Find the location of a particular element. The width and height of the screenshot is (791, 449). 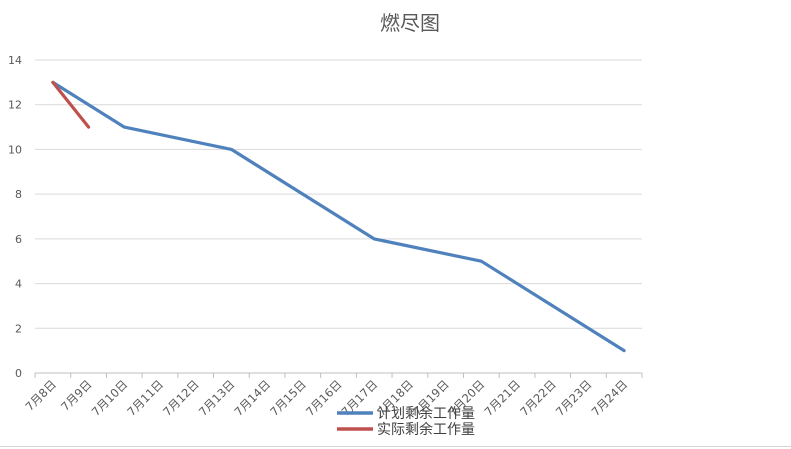

x-tick-label: 7月15日 is located at coordinates (288, 398).